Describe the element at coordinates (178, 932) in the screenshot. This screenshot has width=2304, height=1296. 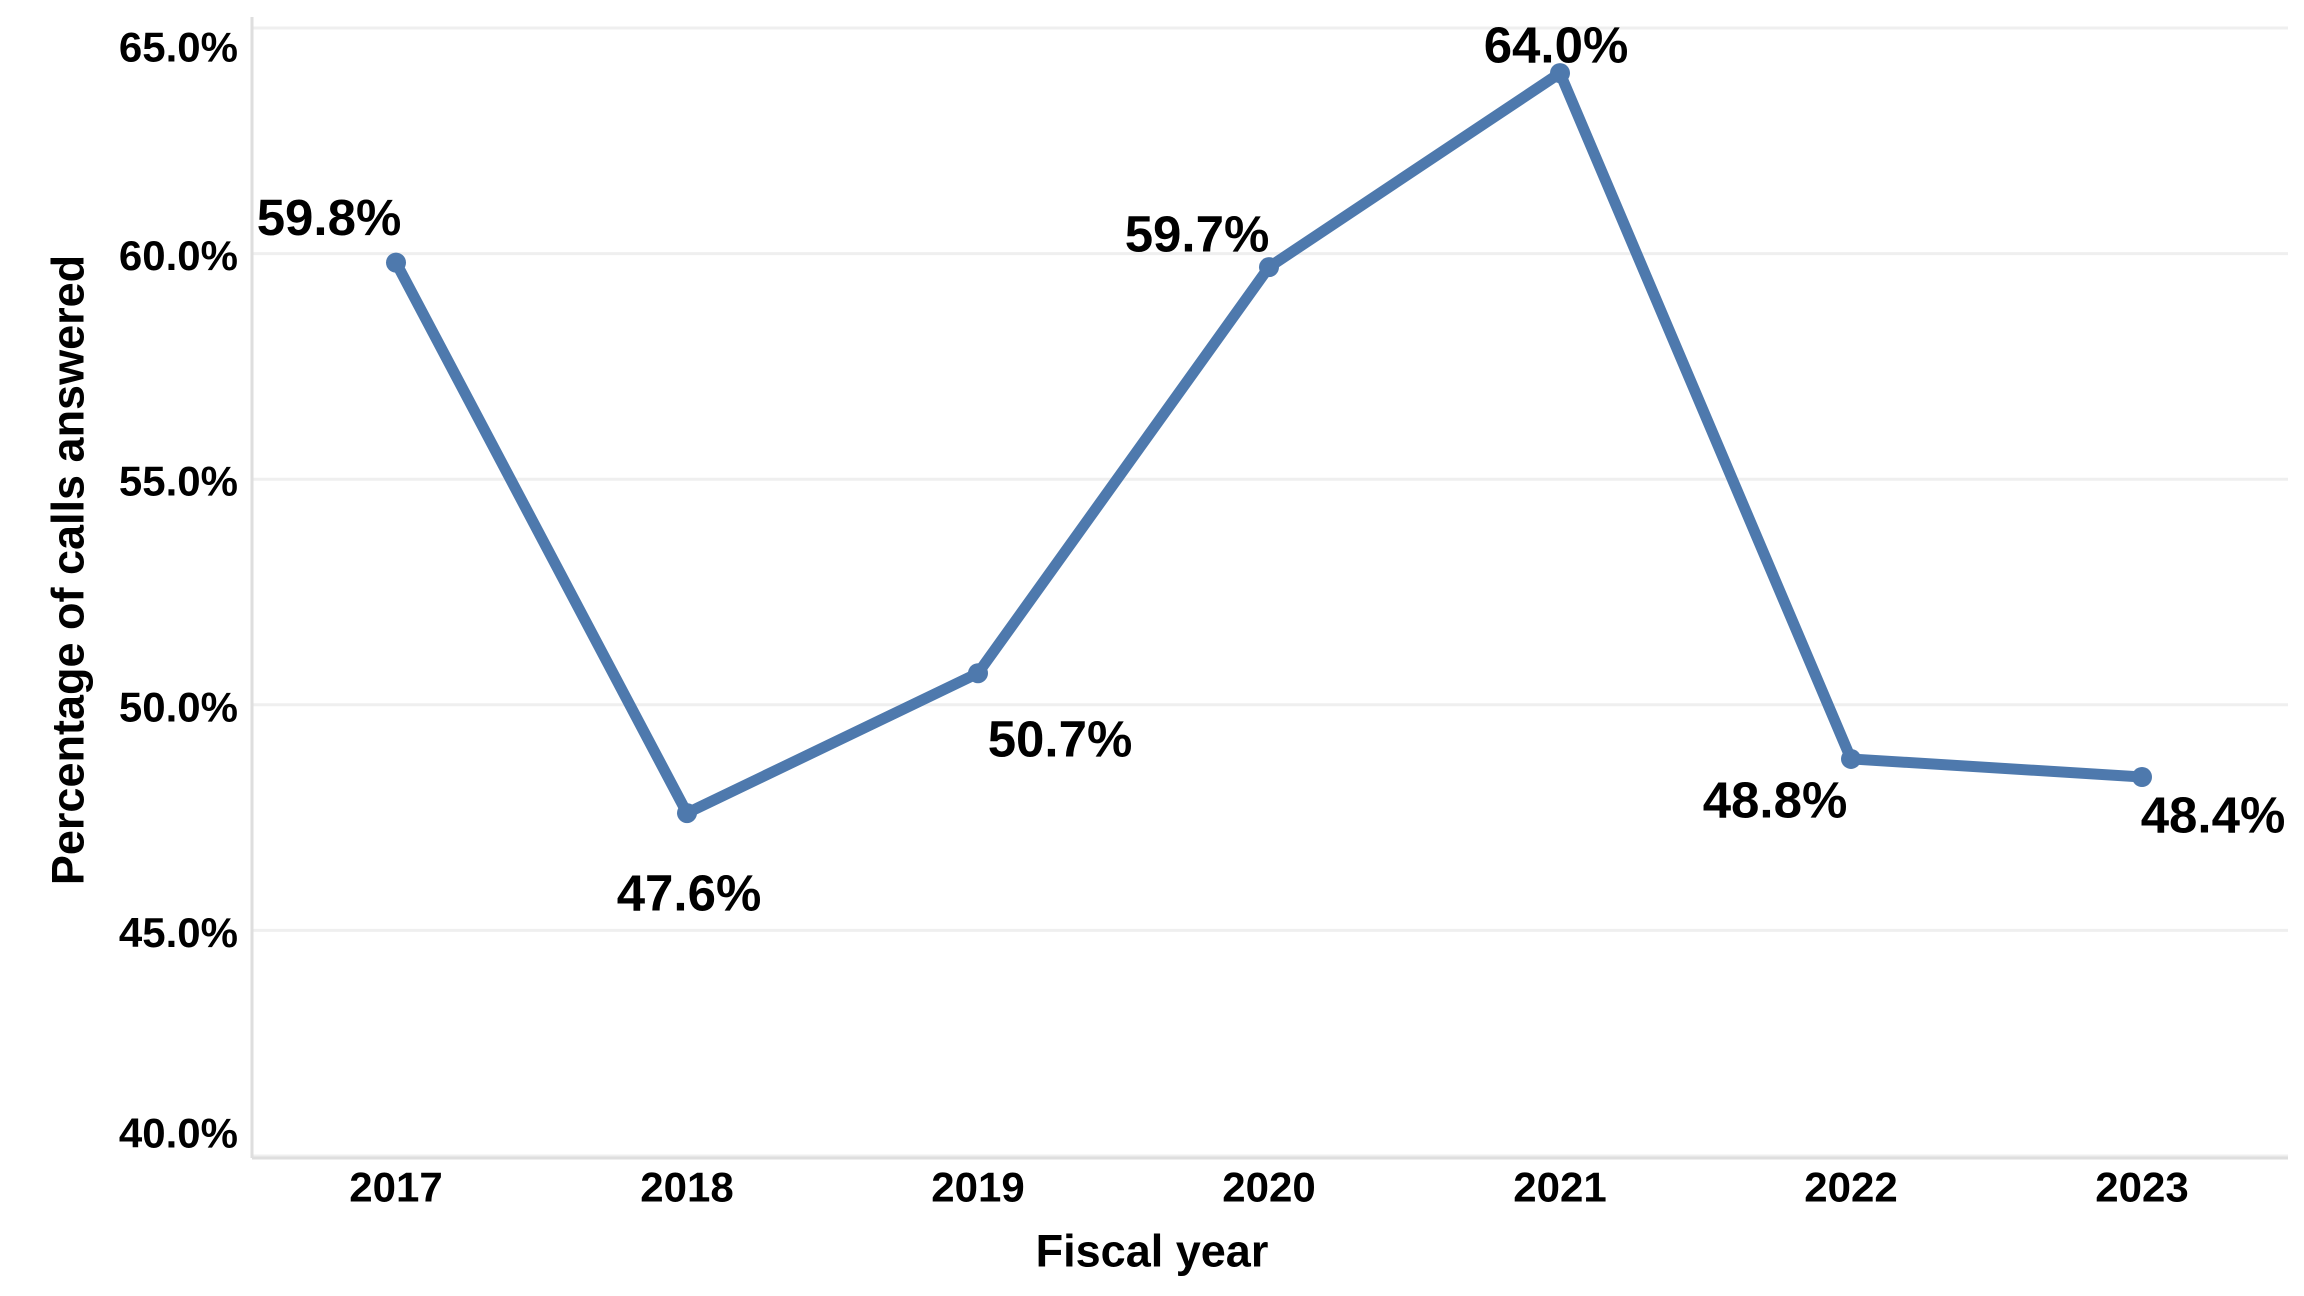
I see `y-tick-label: 45.0%` at that location.